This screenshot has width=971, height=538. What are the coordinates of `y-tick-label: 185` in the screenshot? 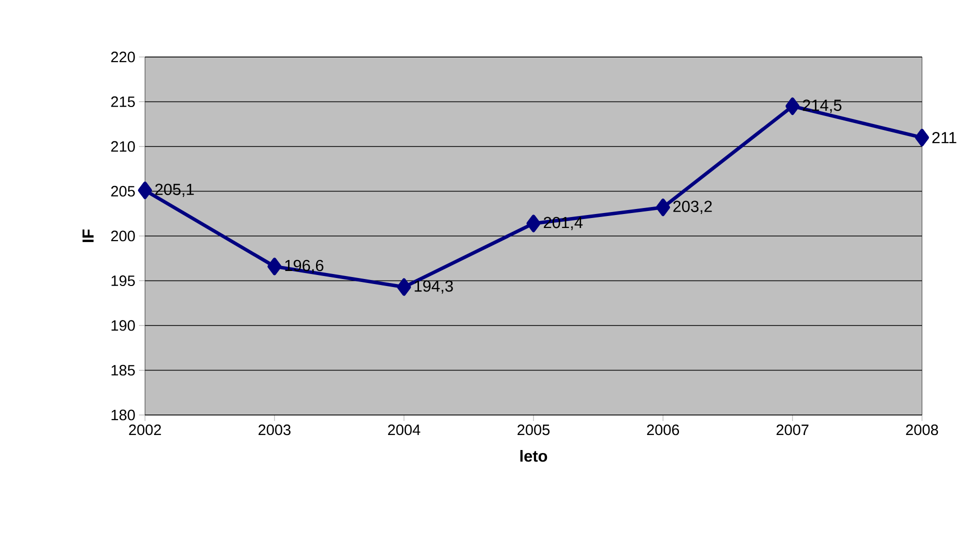 It's located at (123, 370).